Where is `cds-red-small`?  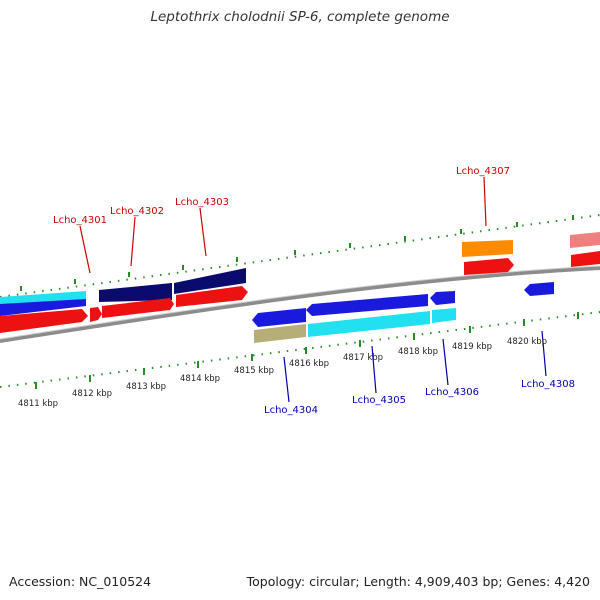 cds-red-small is located at coordinates (96, 314).